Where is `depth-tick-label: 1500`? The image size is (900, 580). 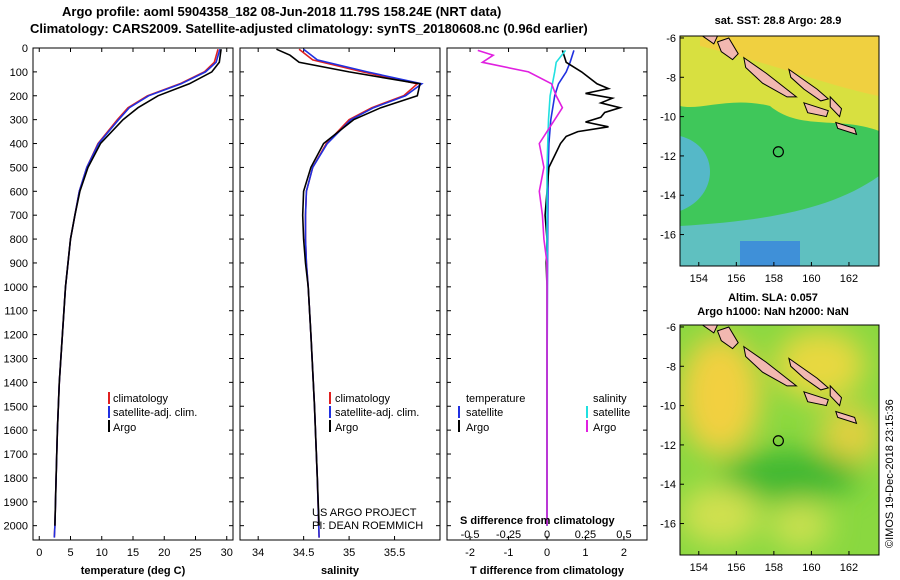
depth-tick-label: 1500 is located at coordinates (16, 407).